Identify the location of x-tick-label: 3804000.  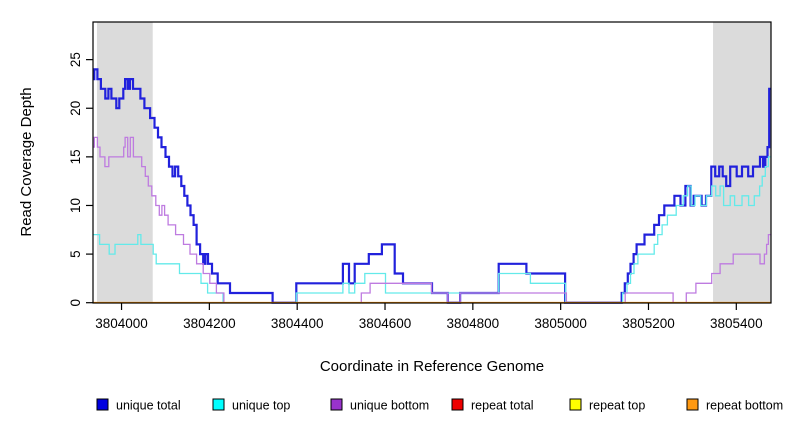
(121, 323).